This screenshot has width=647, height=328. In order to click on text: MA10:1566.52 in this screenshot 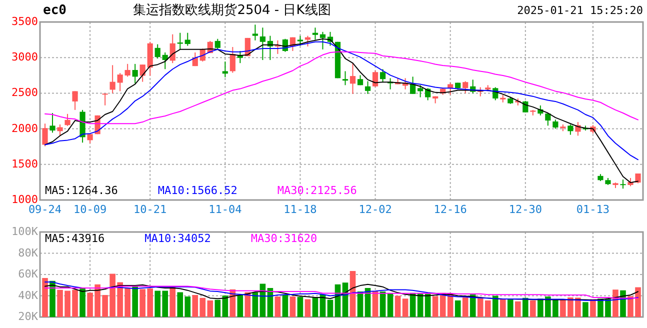, I will do `click(198, 190)`.